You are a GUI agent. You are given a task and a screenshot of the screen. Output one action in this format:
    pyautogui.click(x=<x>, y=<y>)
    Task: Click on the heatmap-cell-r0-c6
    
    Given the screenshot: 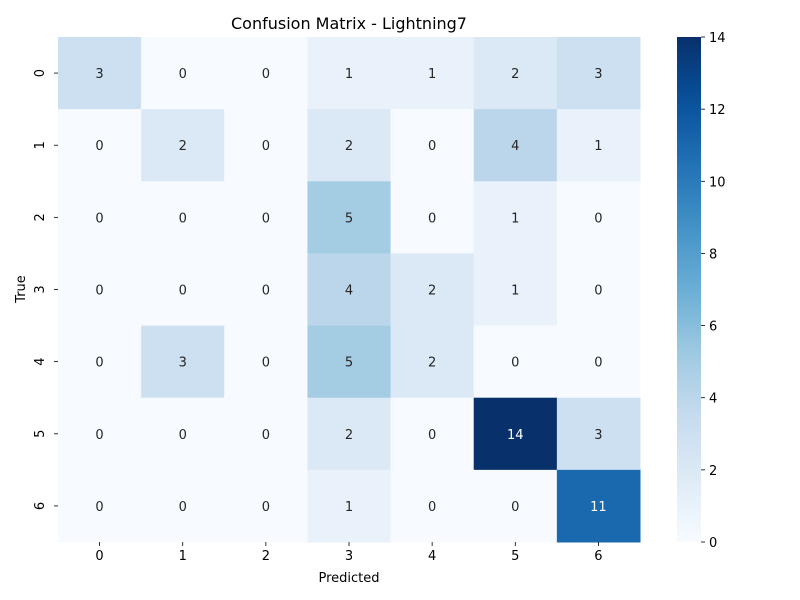 What is the action you would take?
    pyautogui.click(x=598, y=73)
    